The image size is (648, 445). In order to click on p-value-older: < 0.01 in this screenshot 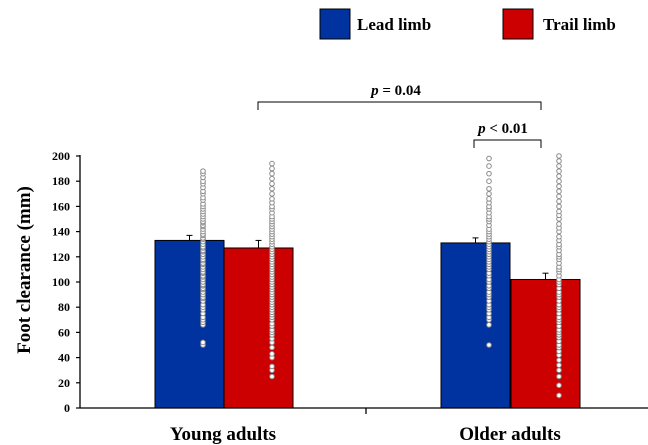, I will do `click(507, 129)`.